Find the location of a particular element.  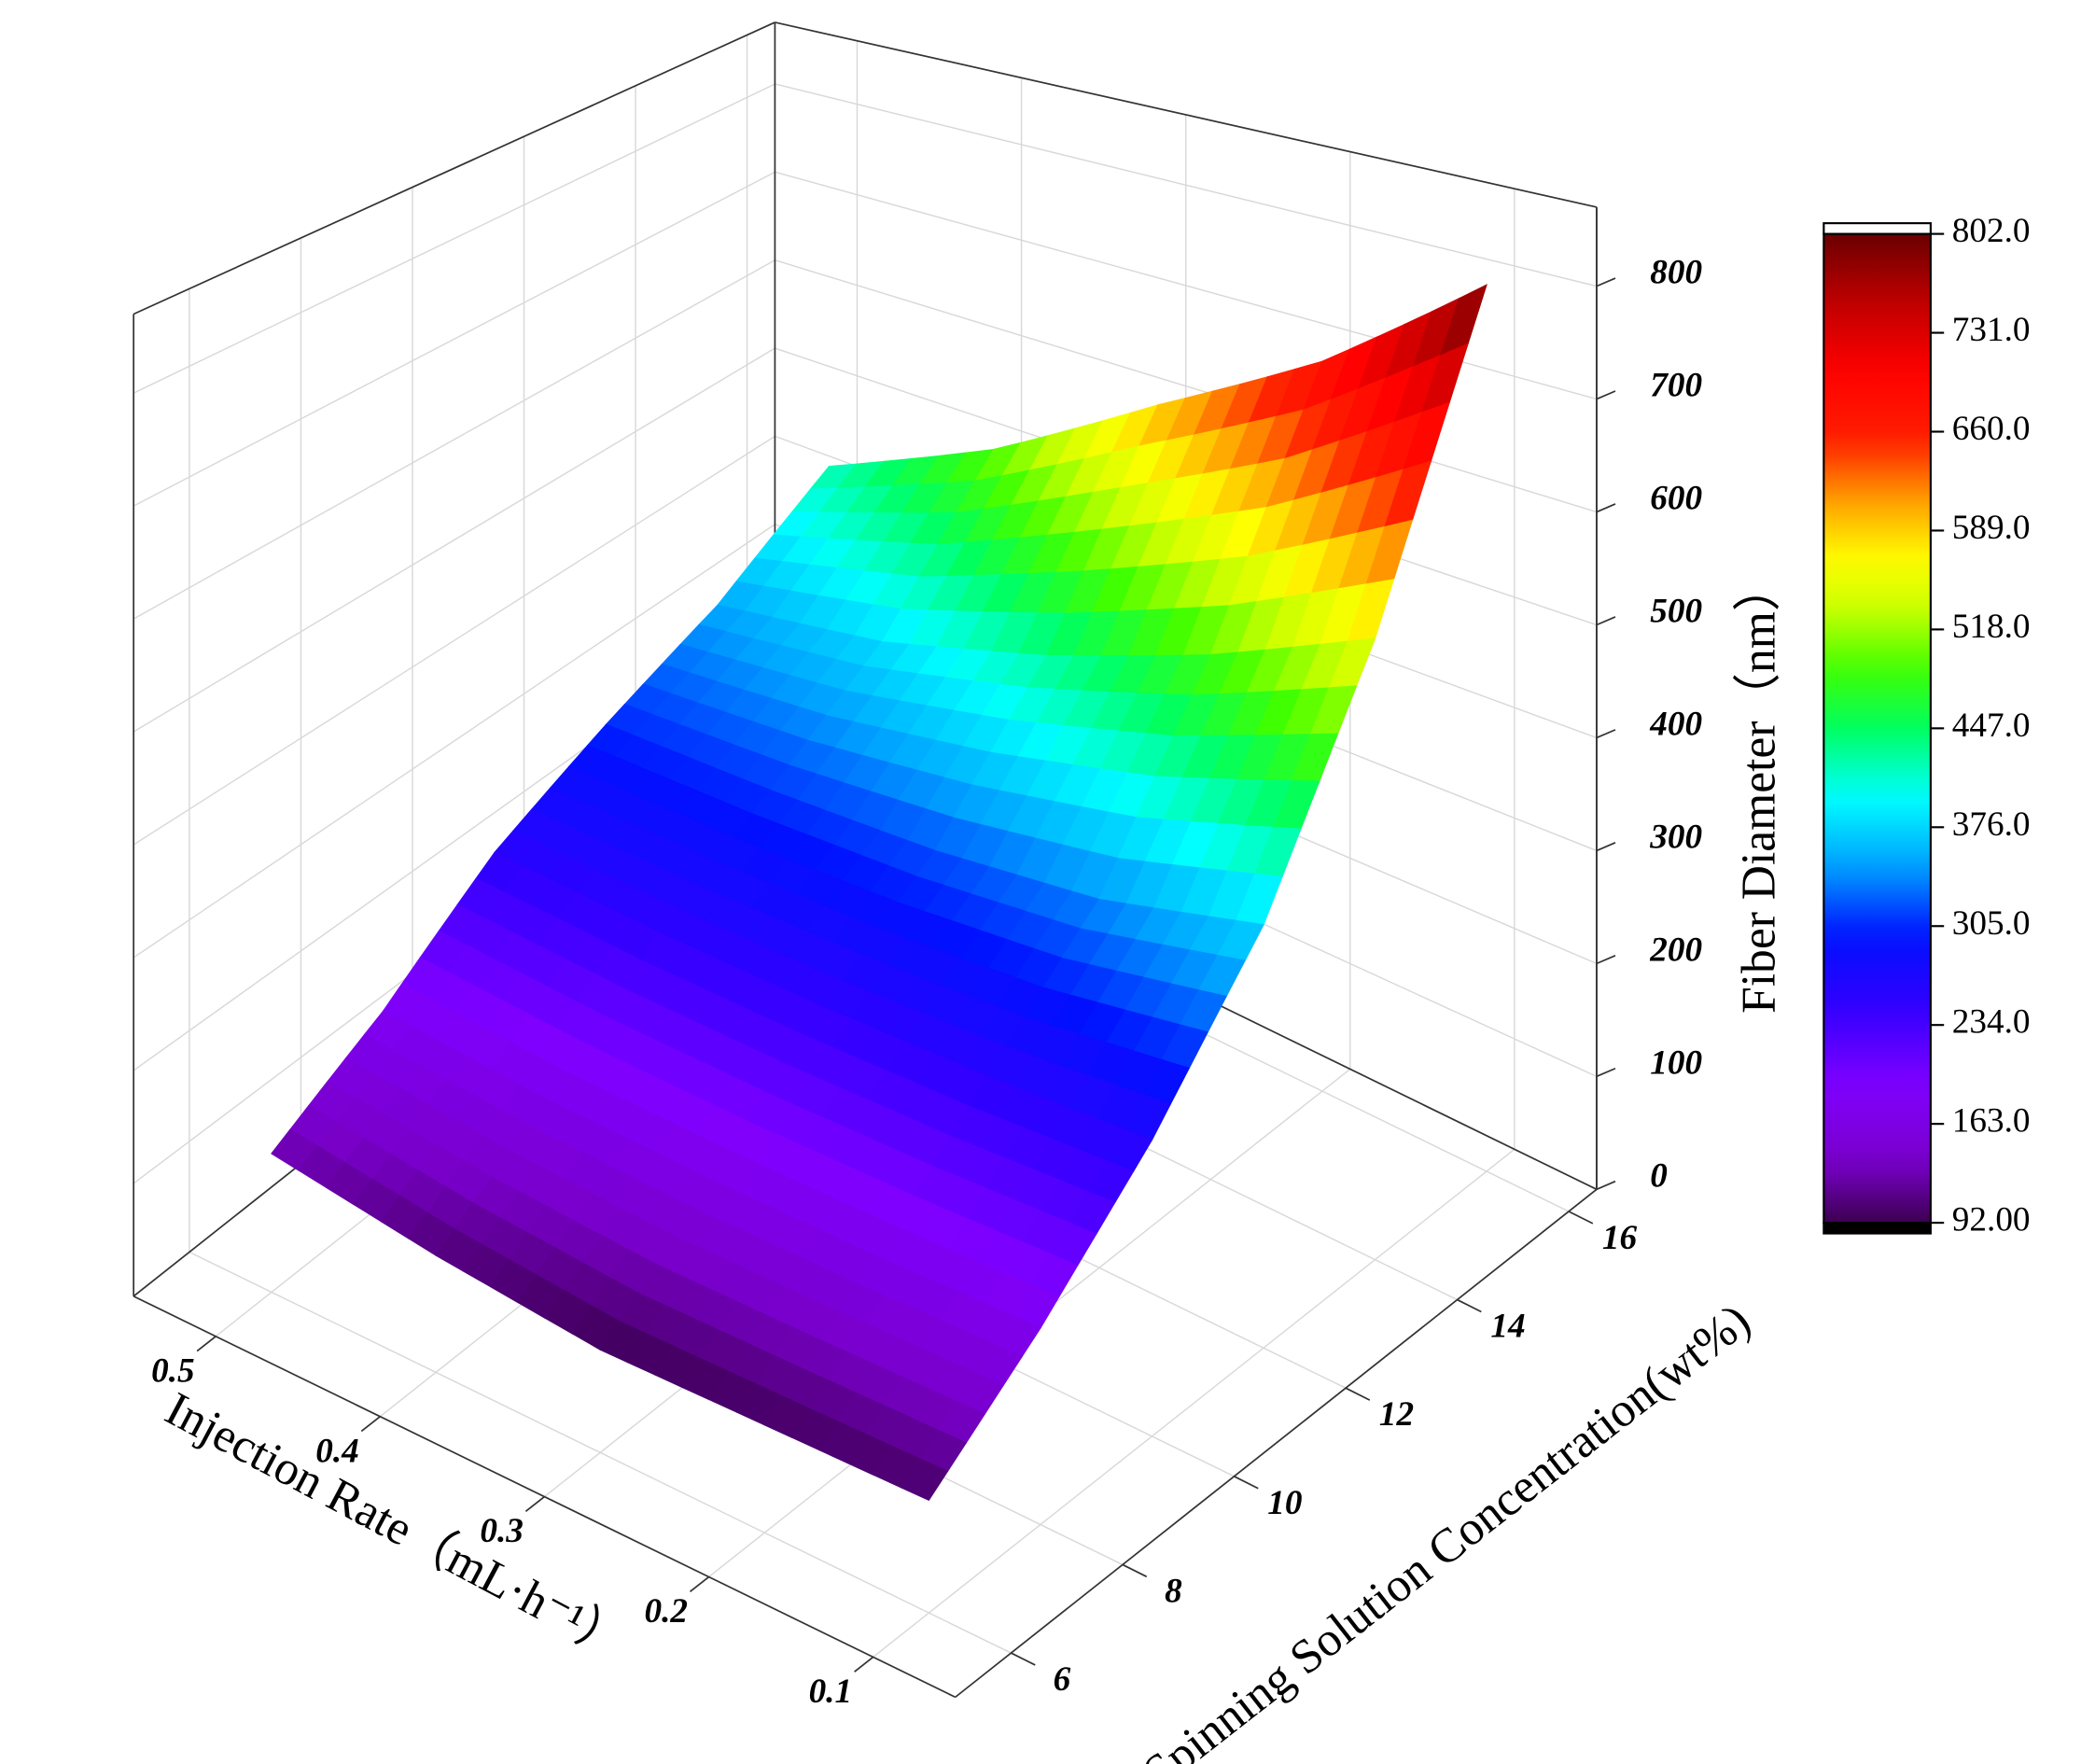

y-tick-label: 10 is located at coordinates (1284, 1503).